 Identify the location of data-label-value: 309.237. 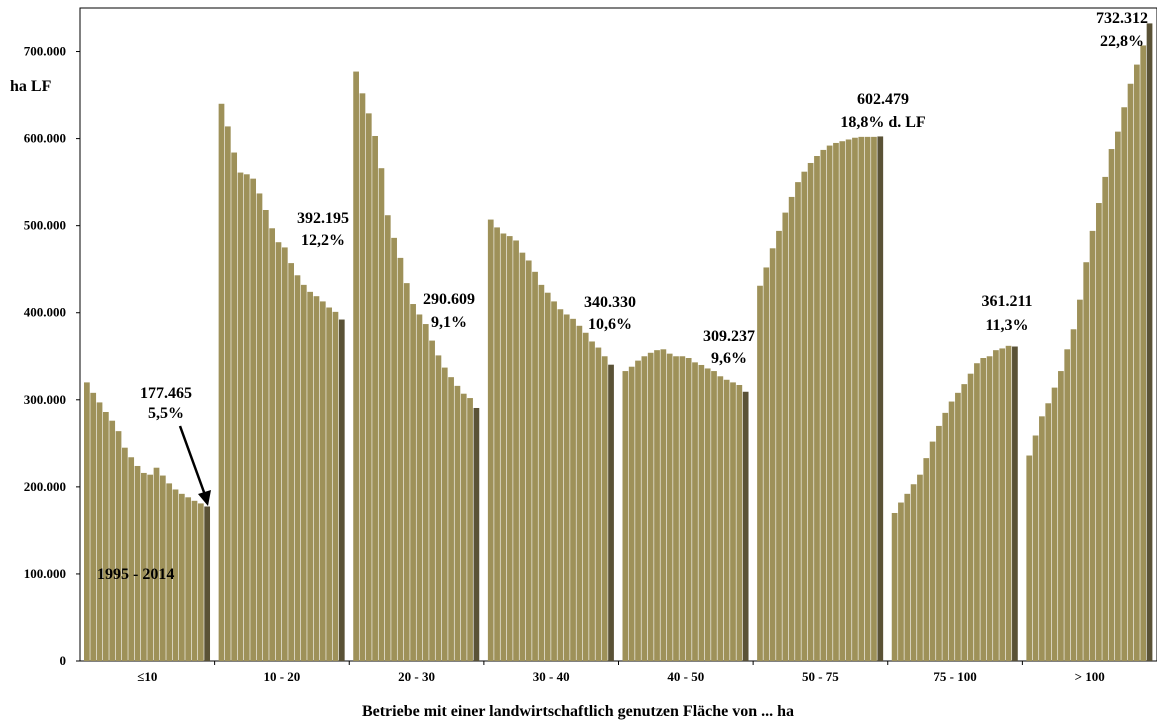
(729, 336).